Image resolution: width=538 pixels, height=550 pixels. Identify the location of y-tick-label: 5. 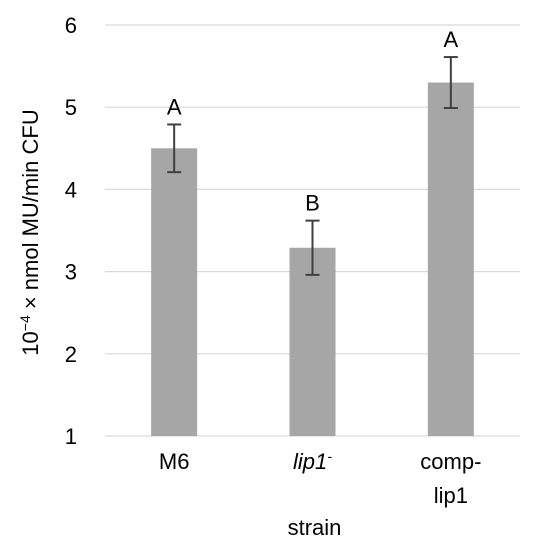
(71, 107).